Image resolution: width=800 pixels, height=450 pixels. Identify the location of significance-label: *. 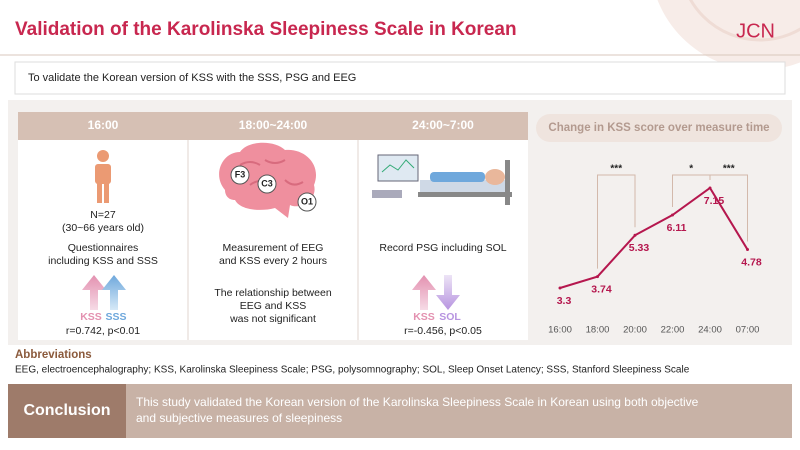
(691, 169).